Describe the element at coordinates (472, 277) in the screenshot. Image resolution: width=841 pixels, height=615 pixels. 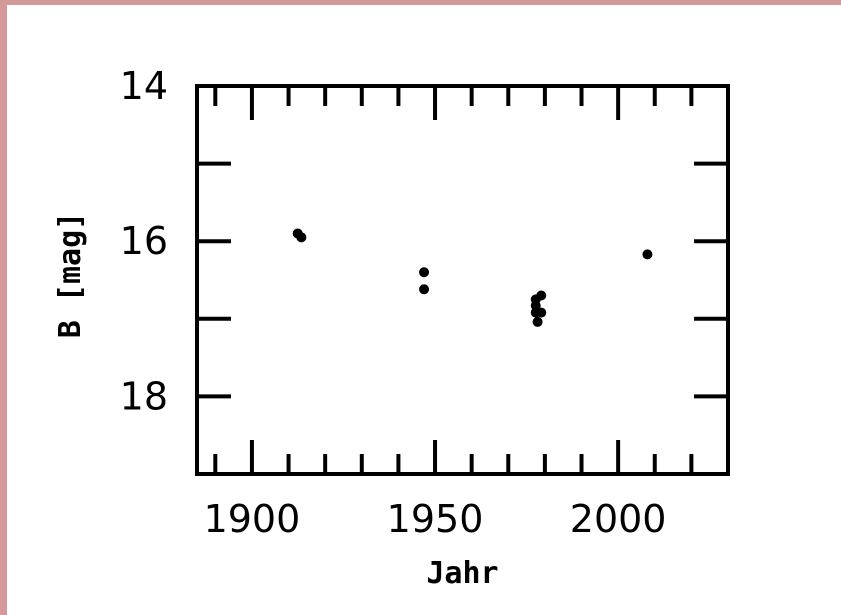
I see `data-points` at that location.